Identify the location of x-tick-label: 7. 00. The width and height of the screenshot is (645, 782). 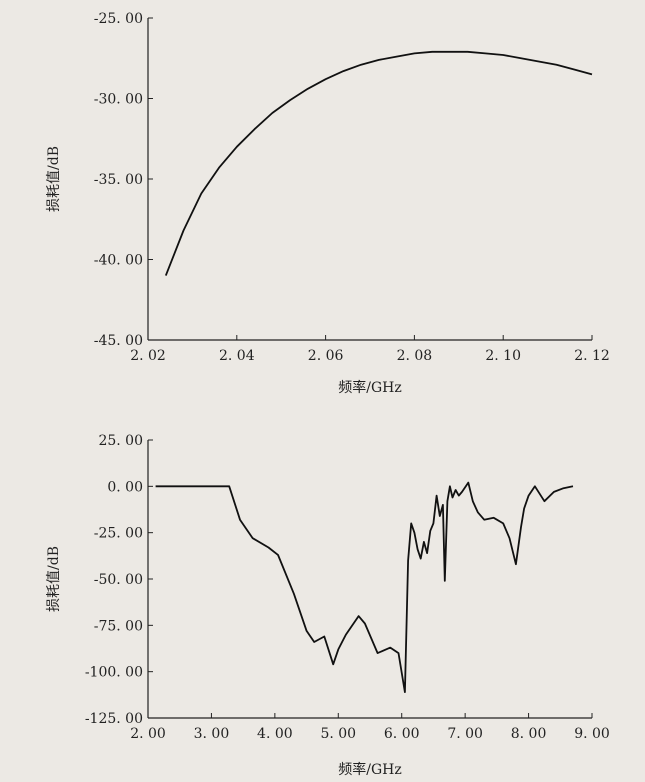
(465, 734).